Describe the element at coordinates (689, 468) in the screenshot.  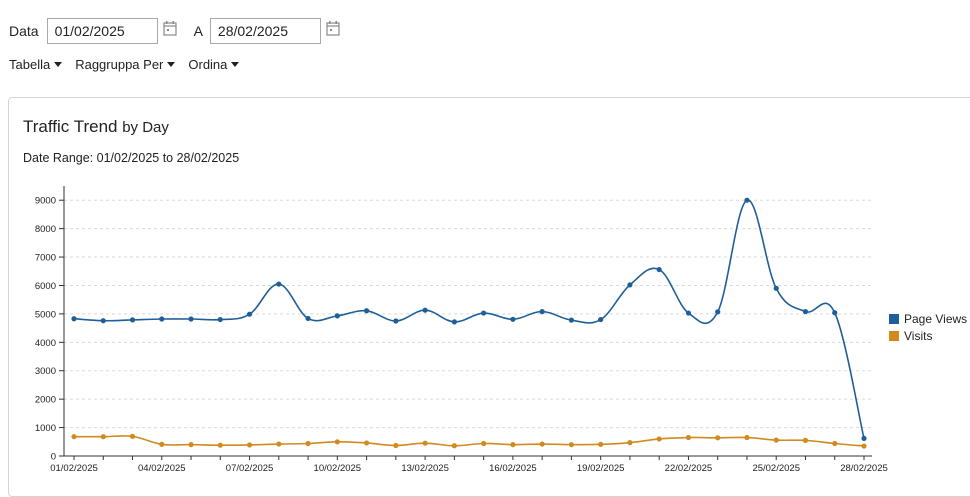
I see `x-tick-label: 22/02/2025` at that location.